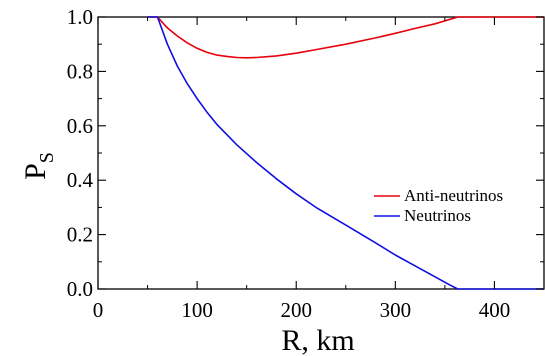 The image size is (545, 356). I want to click on x-tick-label: 300, so click(396, 310).